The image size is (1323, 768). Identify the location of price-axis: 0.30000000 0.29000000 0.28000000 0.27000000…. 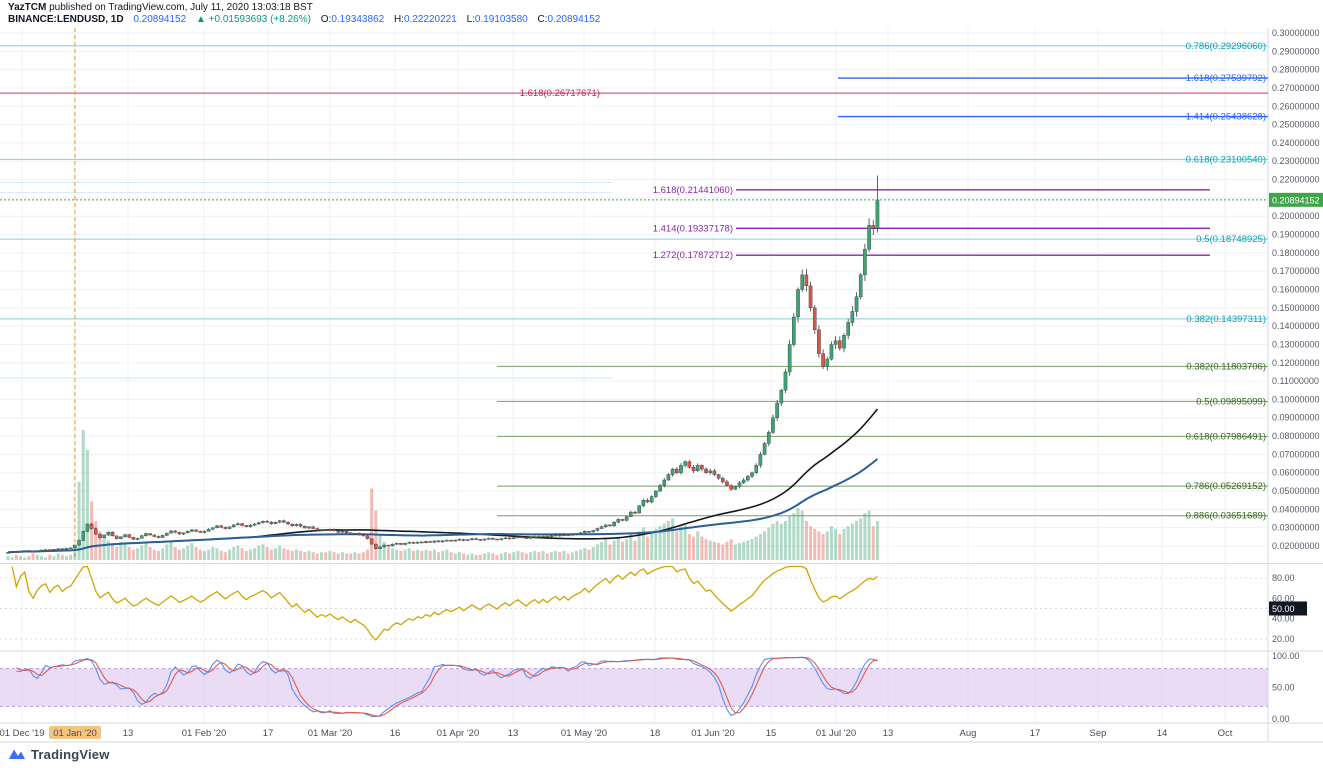
(1296, 289).